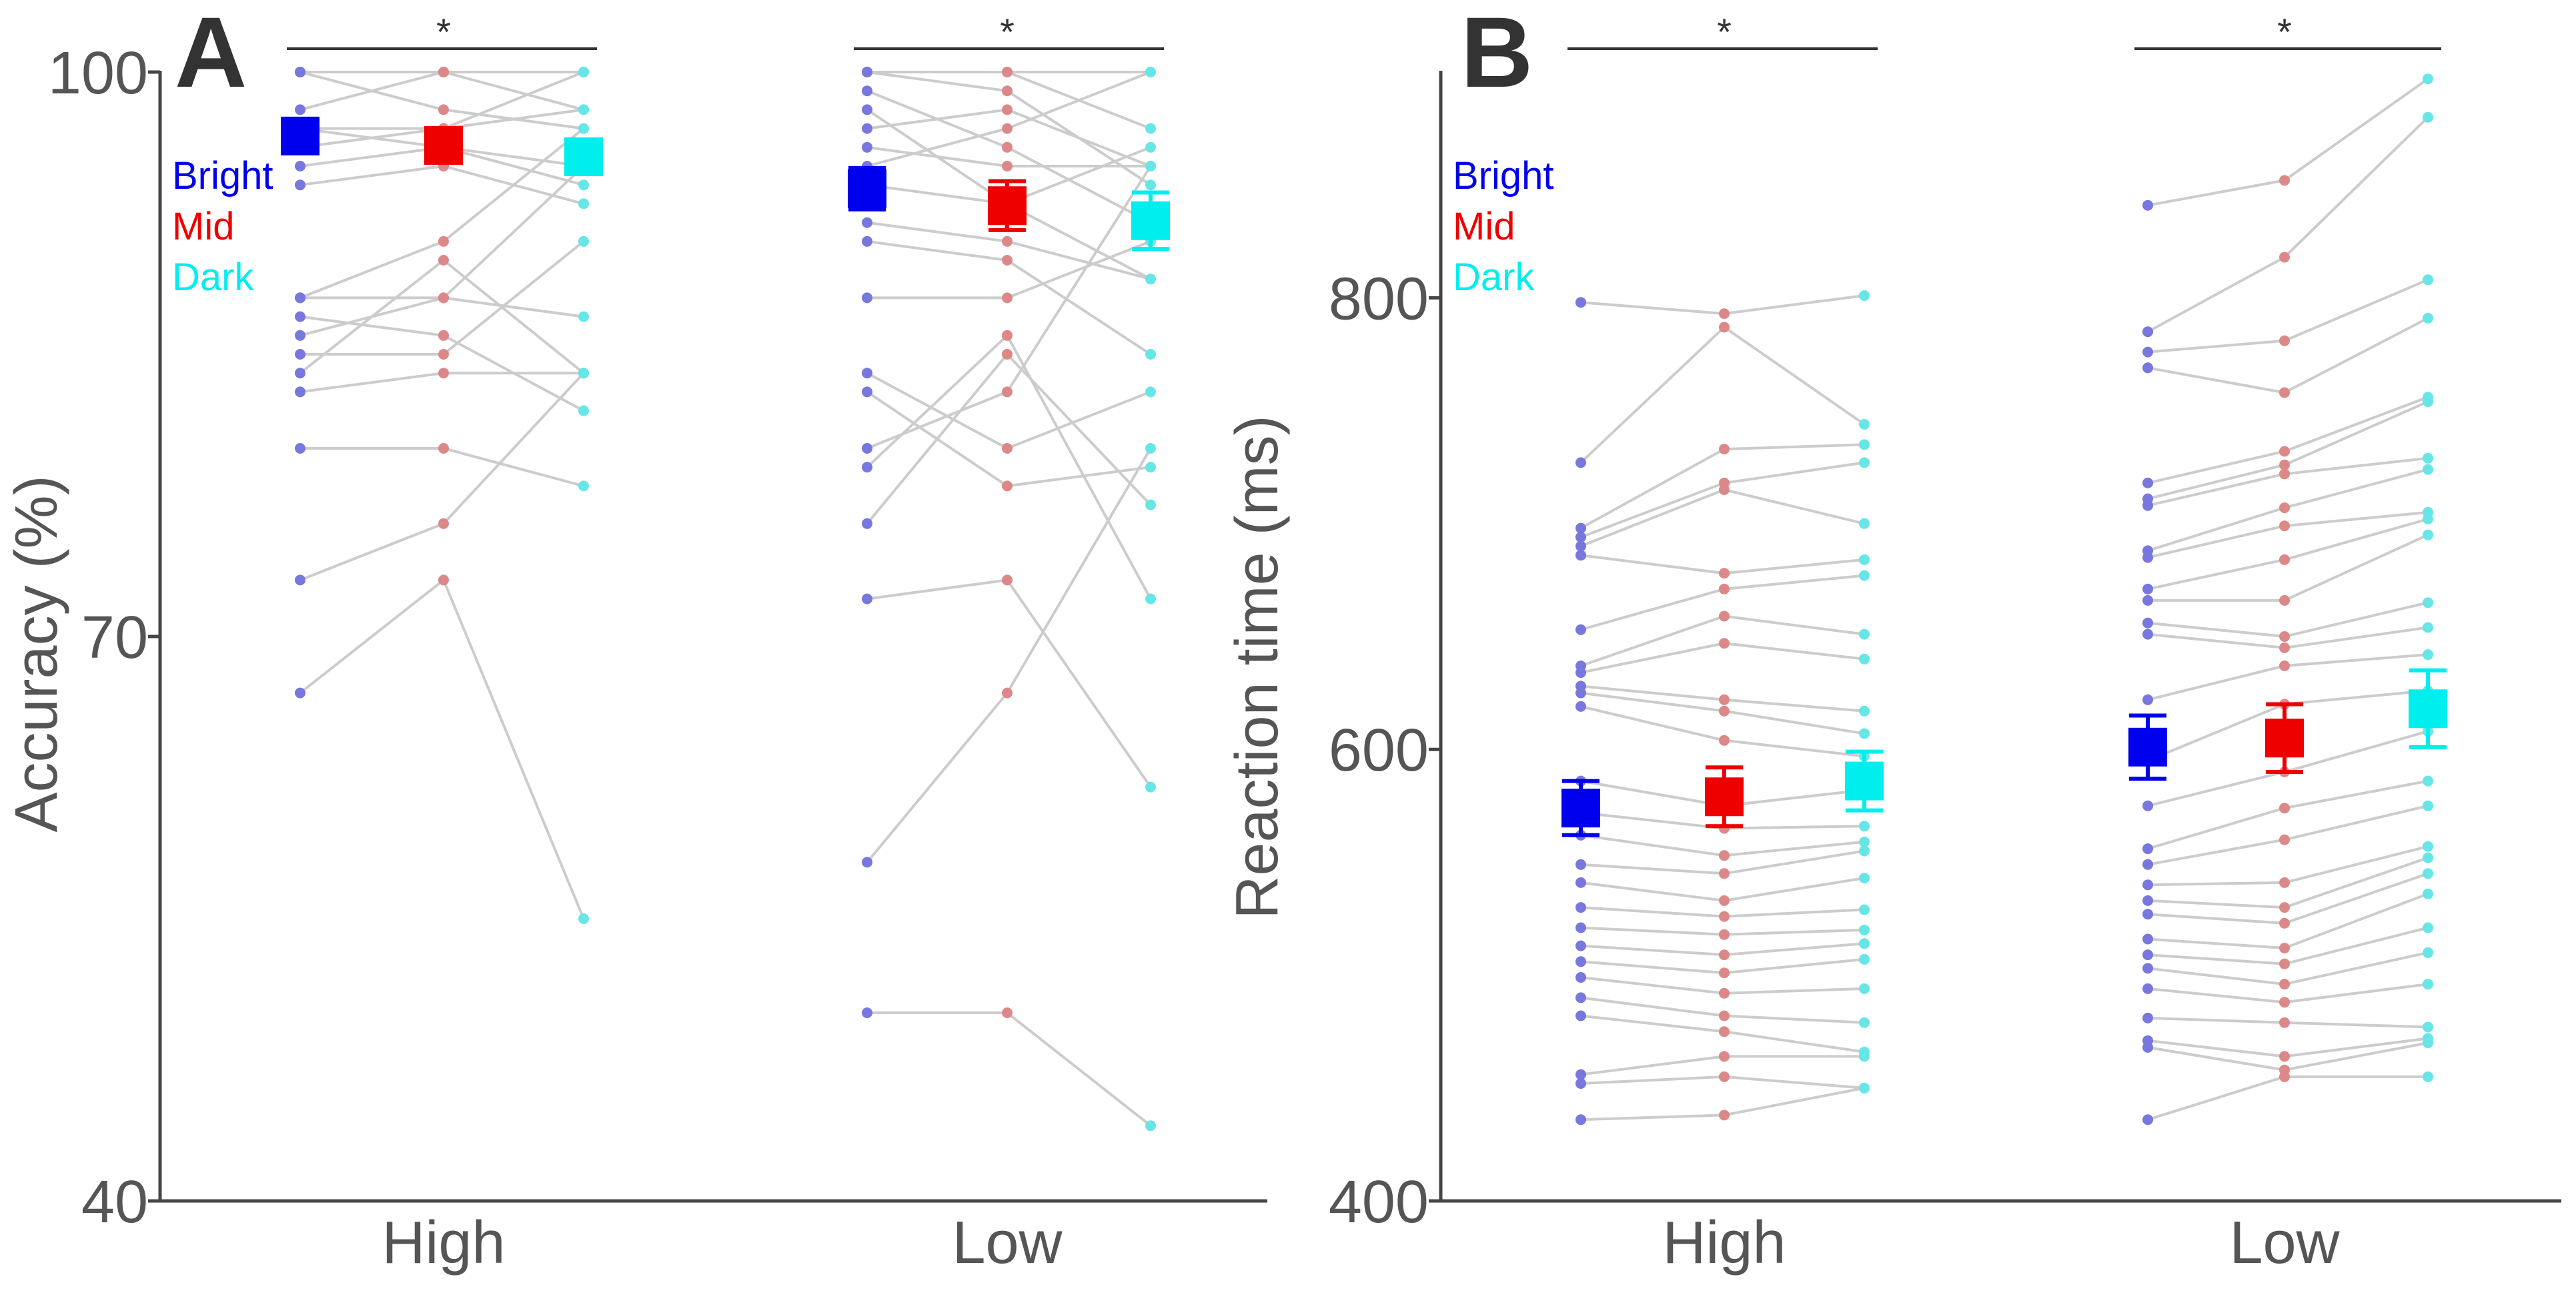  What do you see at coordinates (1724, 797) in the screenshot?
I see `mean-marker-mid` at bounding box center [1724, 797].